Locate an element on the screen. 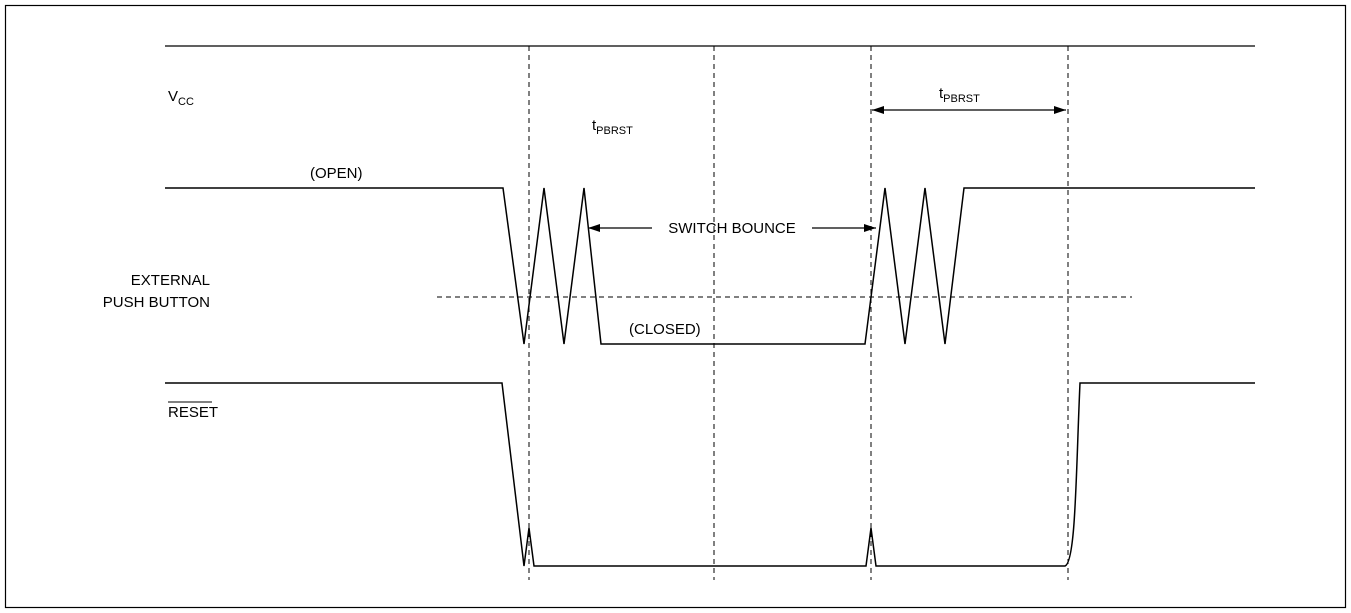  push-button-label-line2: PUSH BUTTON is located at coordinates (156, 302).